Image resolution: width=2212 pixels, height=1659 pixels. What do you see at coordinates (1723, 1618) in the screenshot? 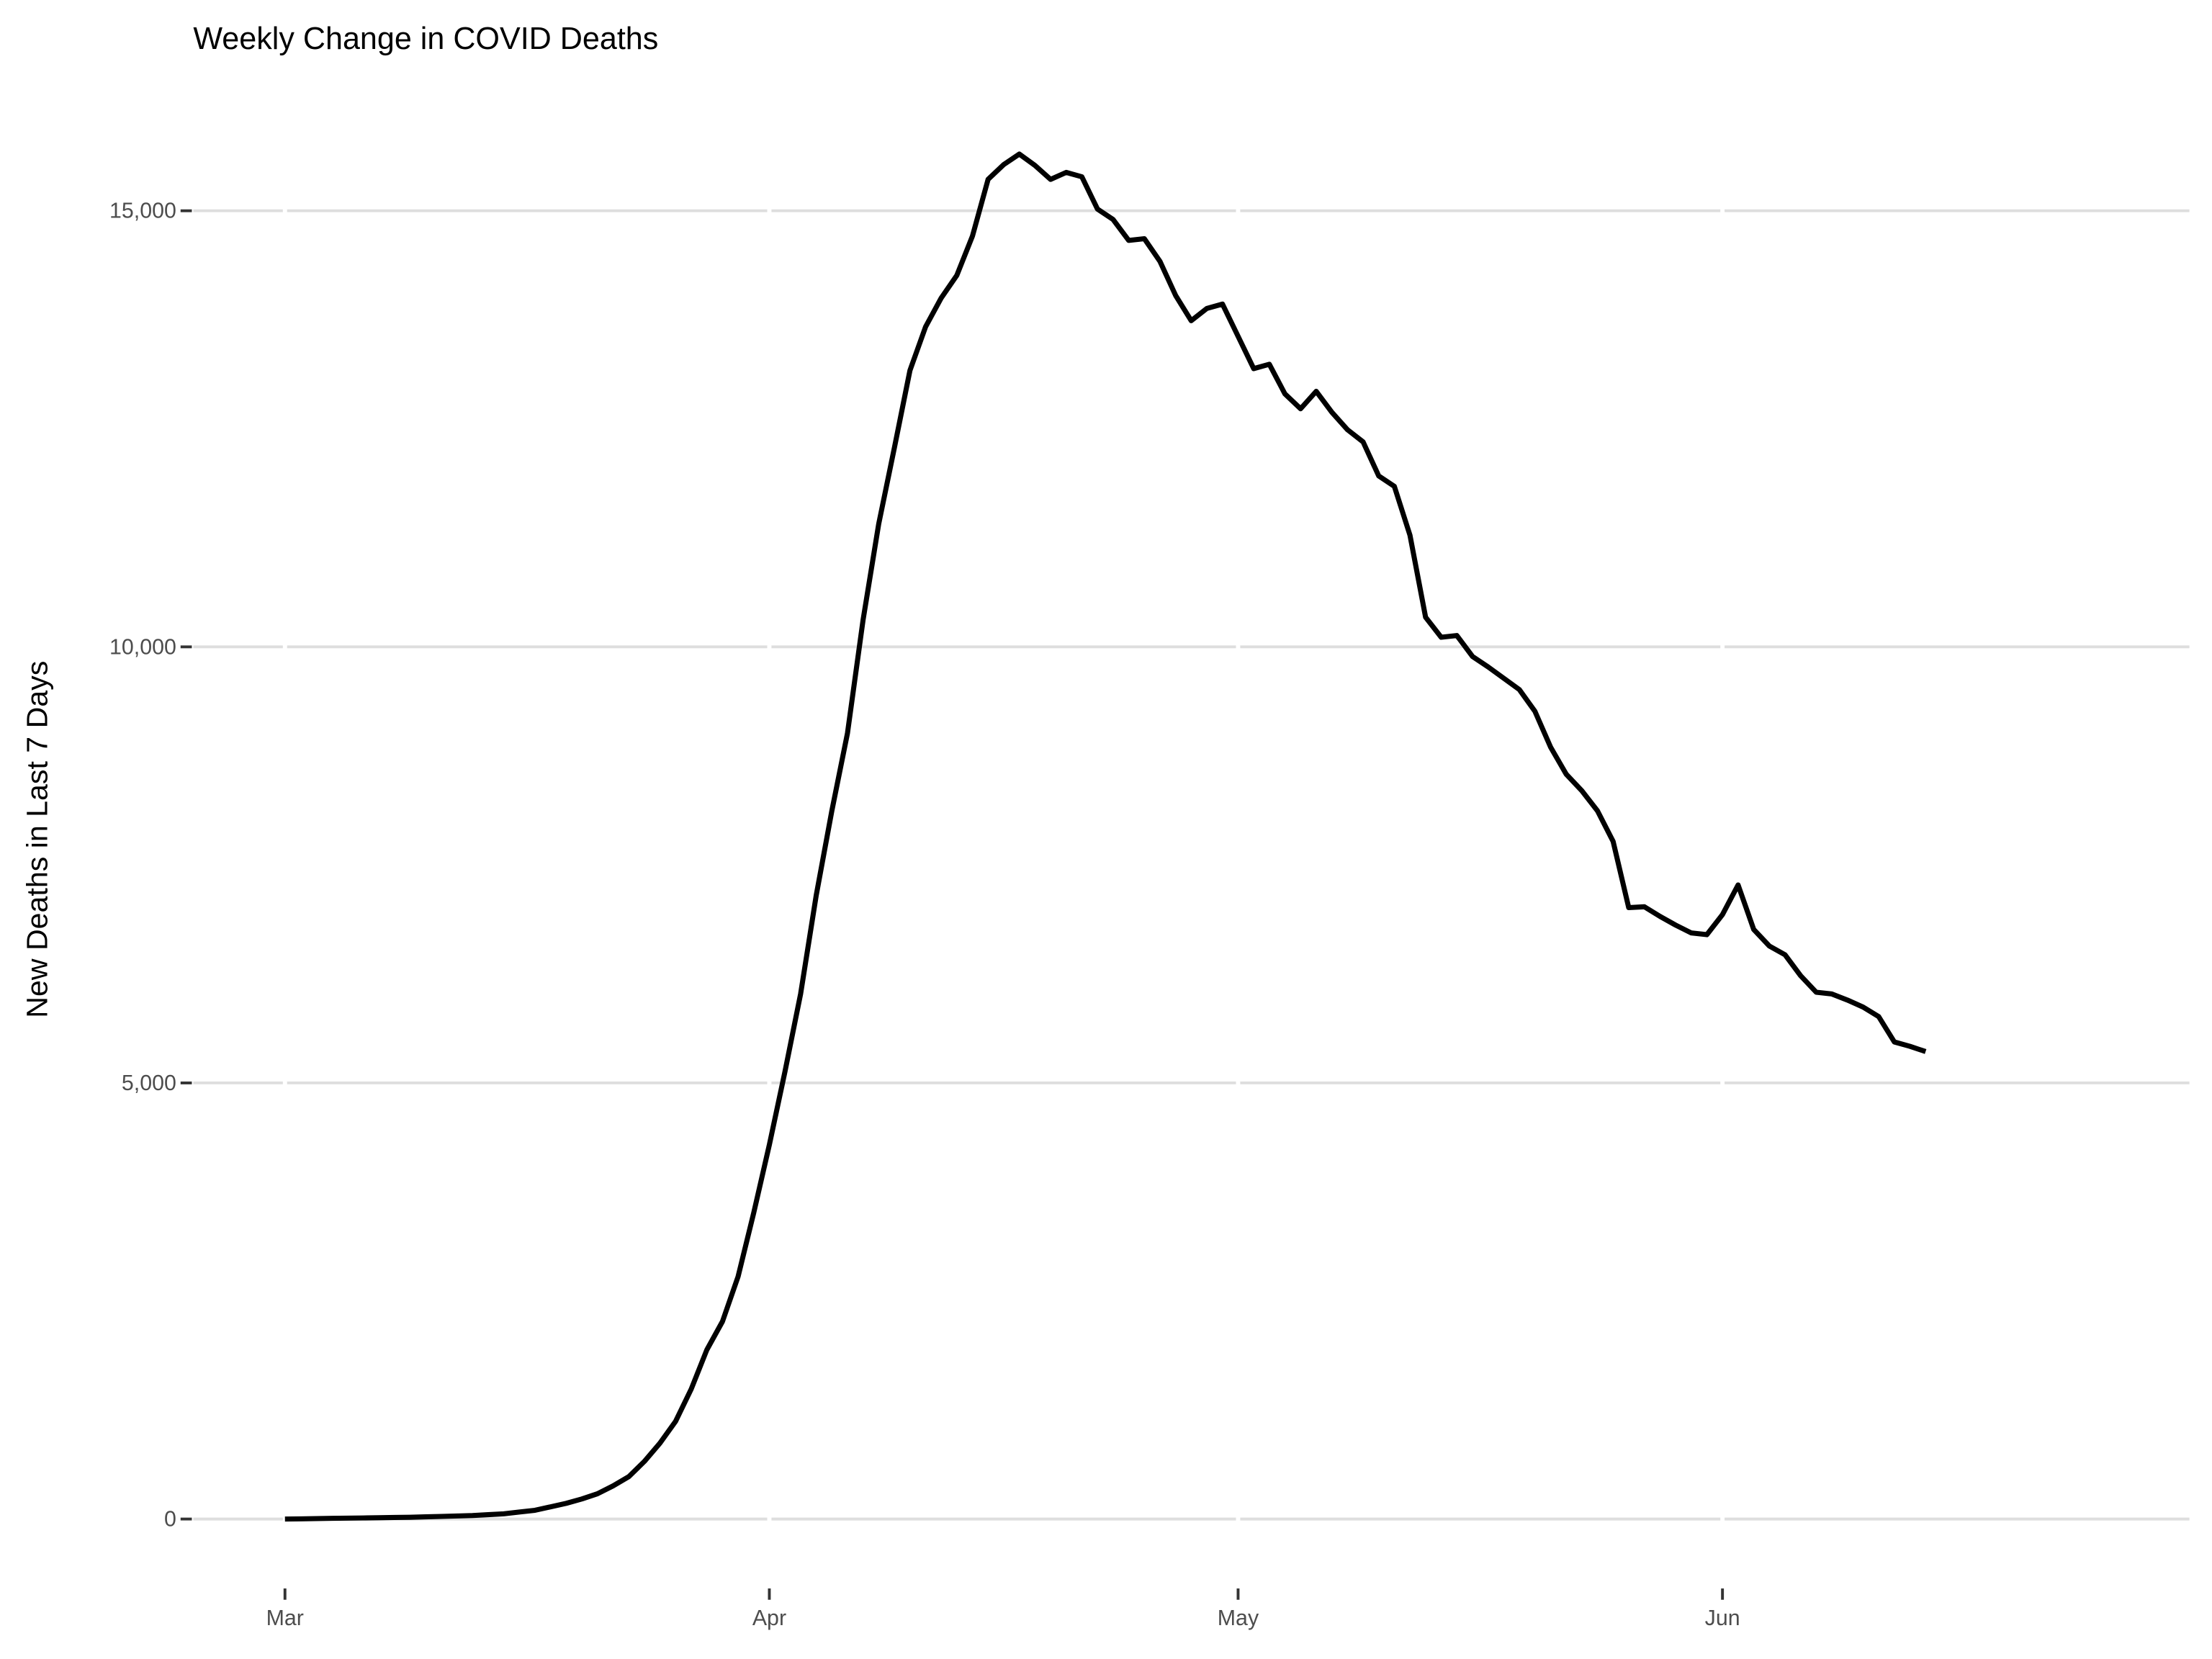
I see `x-tick-label: Jun` at bounding box center [1723, 1618].